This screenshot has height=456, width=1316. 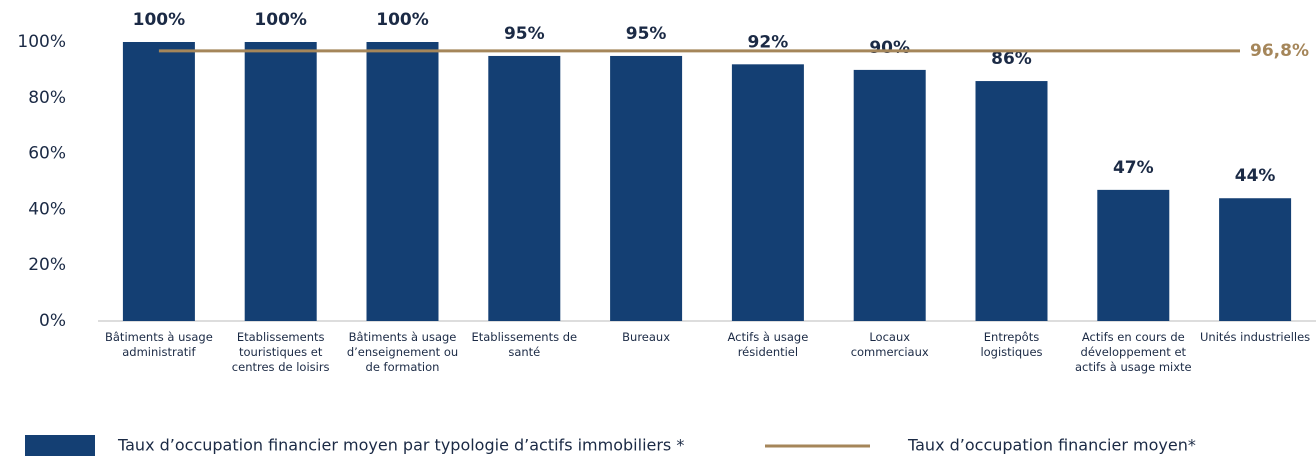 What do you see at coordinates (47, 98) in the screenshot?
I see `y-tick-label: 80%` at bounding box center [47, 98].